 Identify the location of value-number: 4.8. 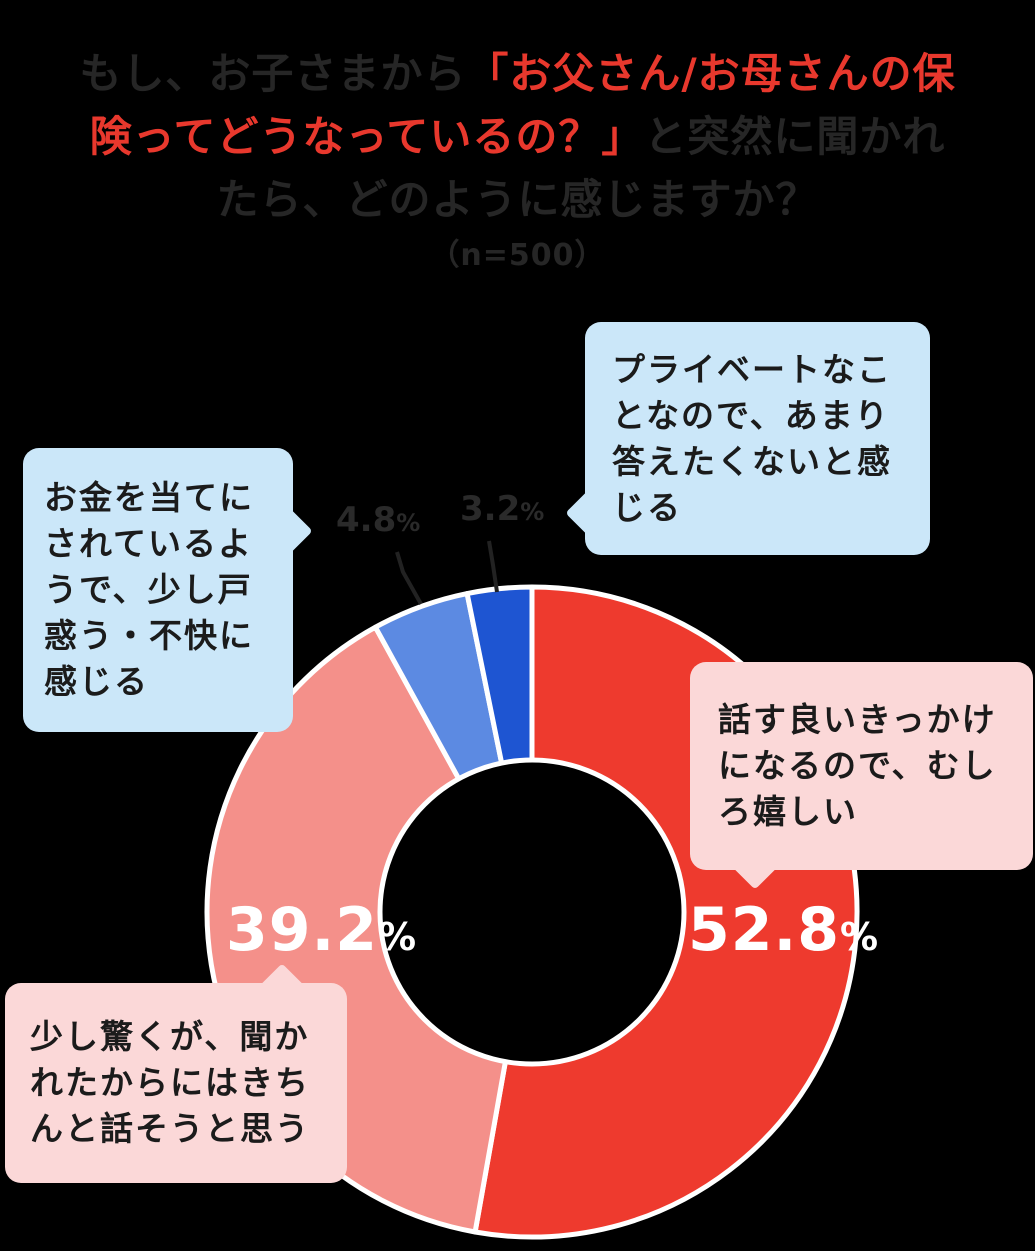
(366, 520).